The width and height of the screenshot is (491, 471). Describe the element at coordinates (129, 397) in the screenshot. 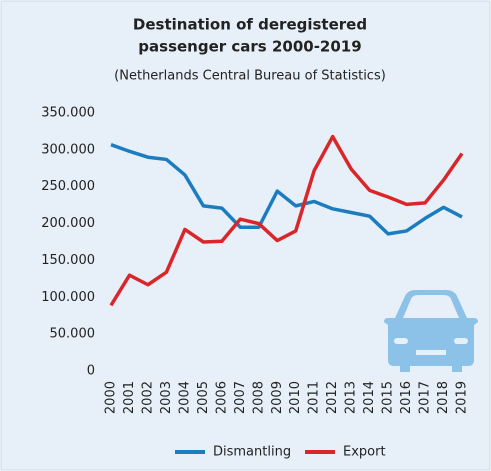

I see `x-tick-label: 2001` at that location.